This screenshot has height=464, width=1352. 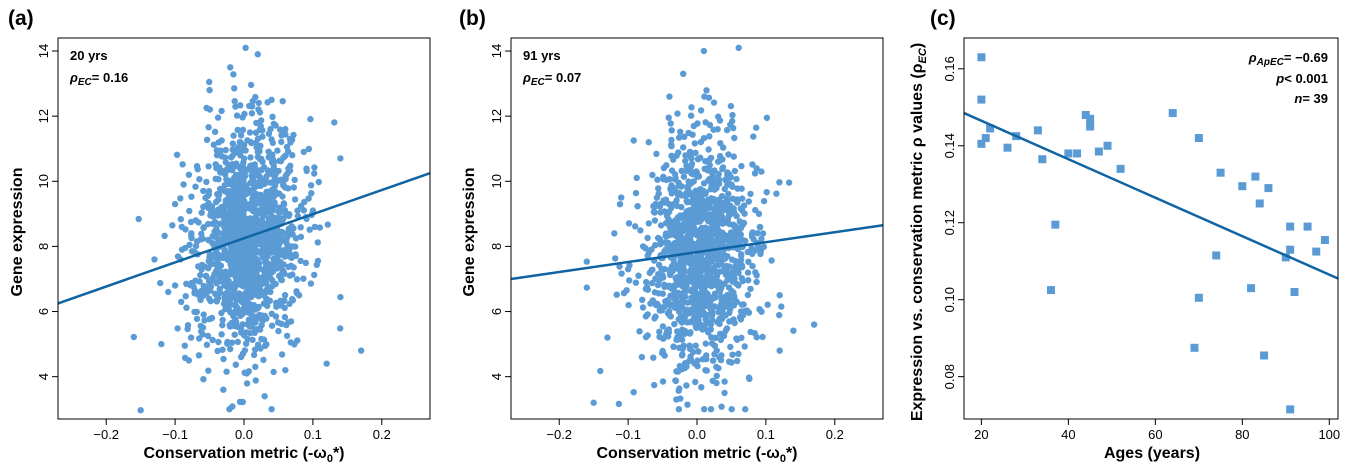 I want to click on panel-a-letter: (a), so click(x=21, y=18).